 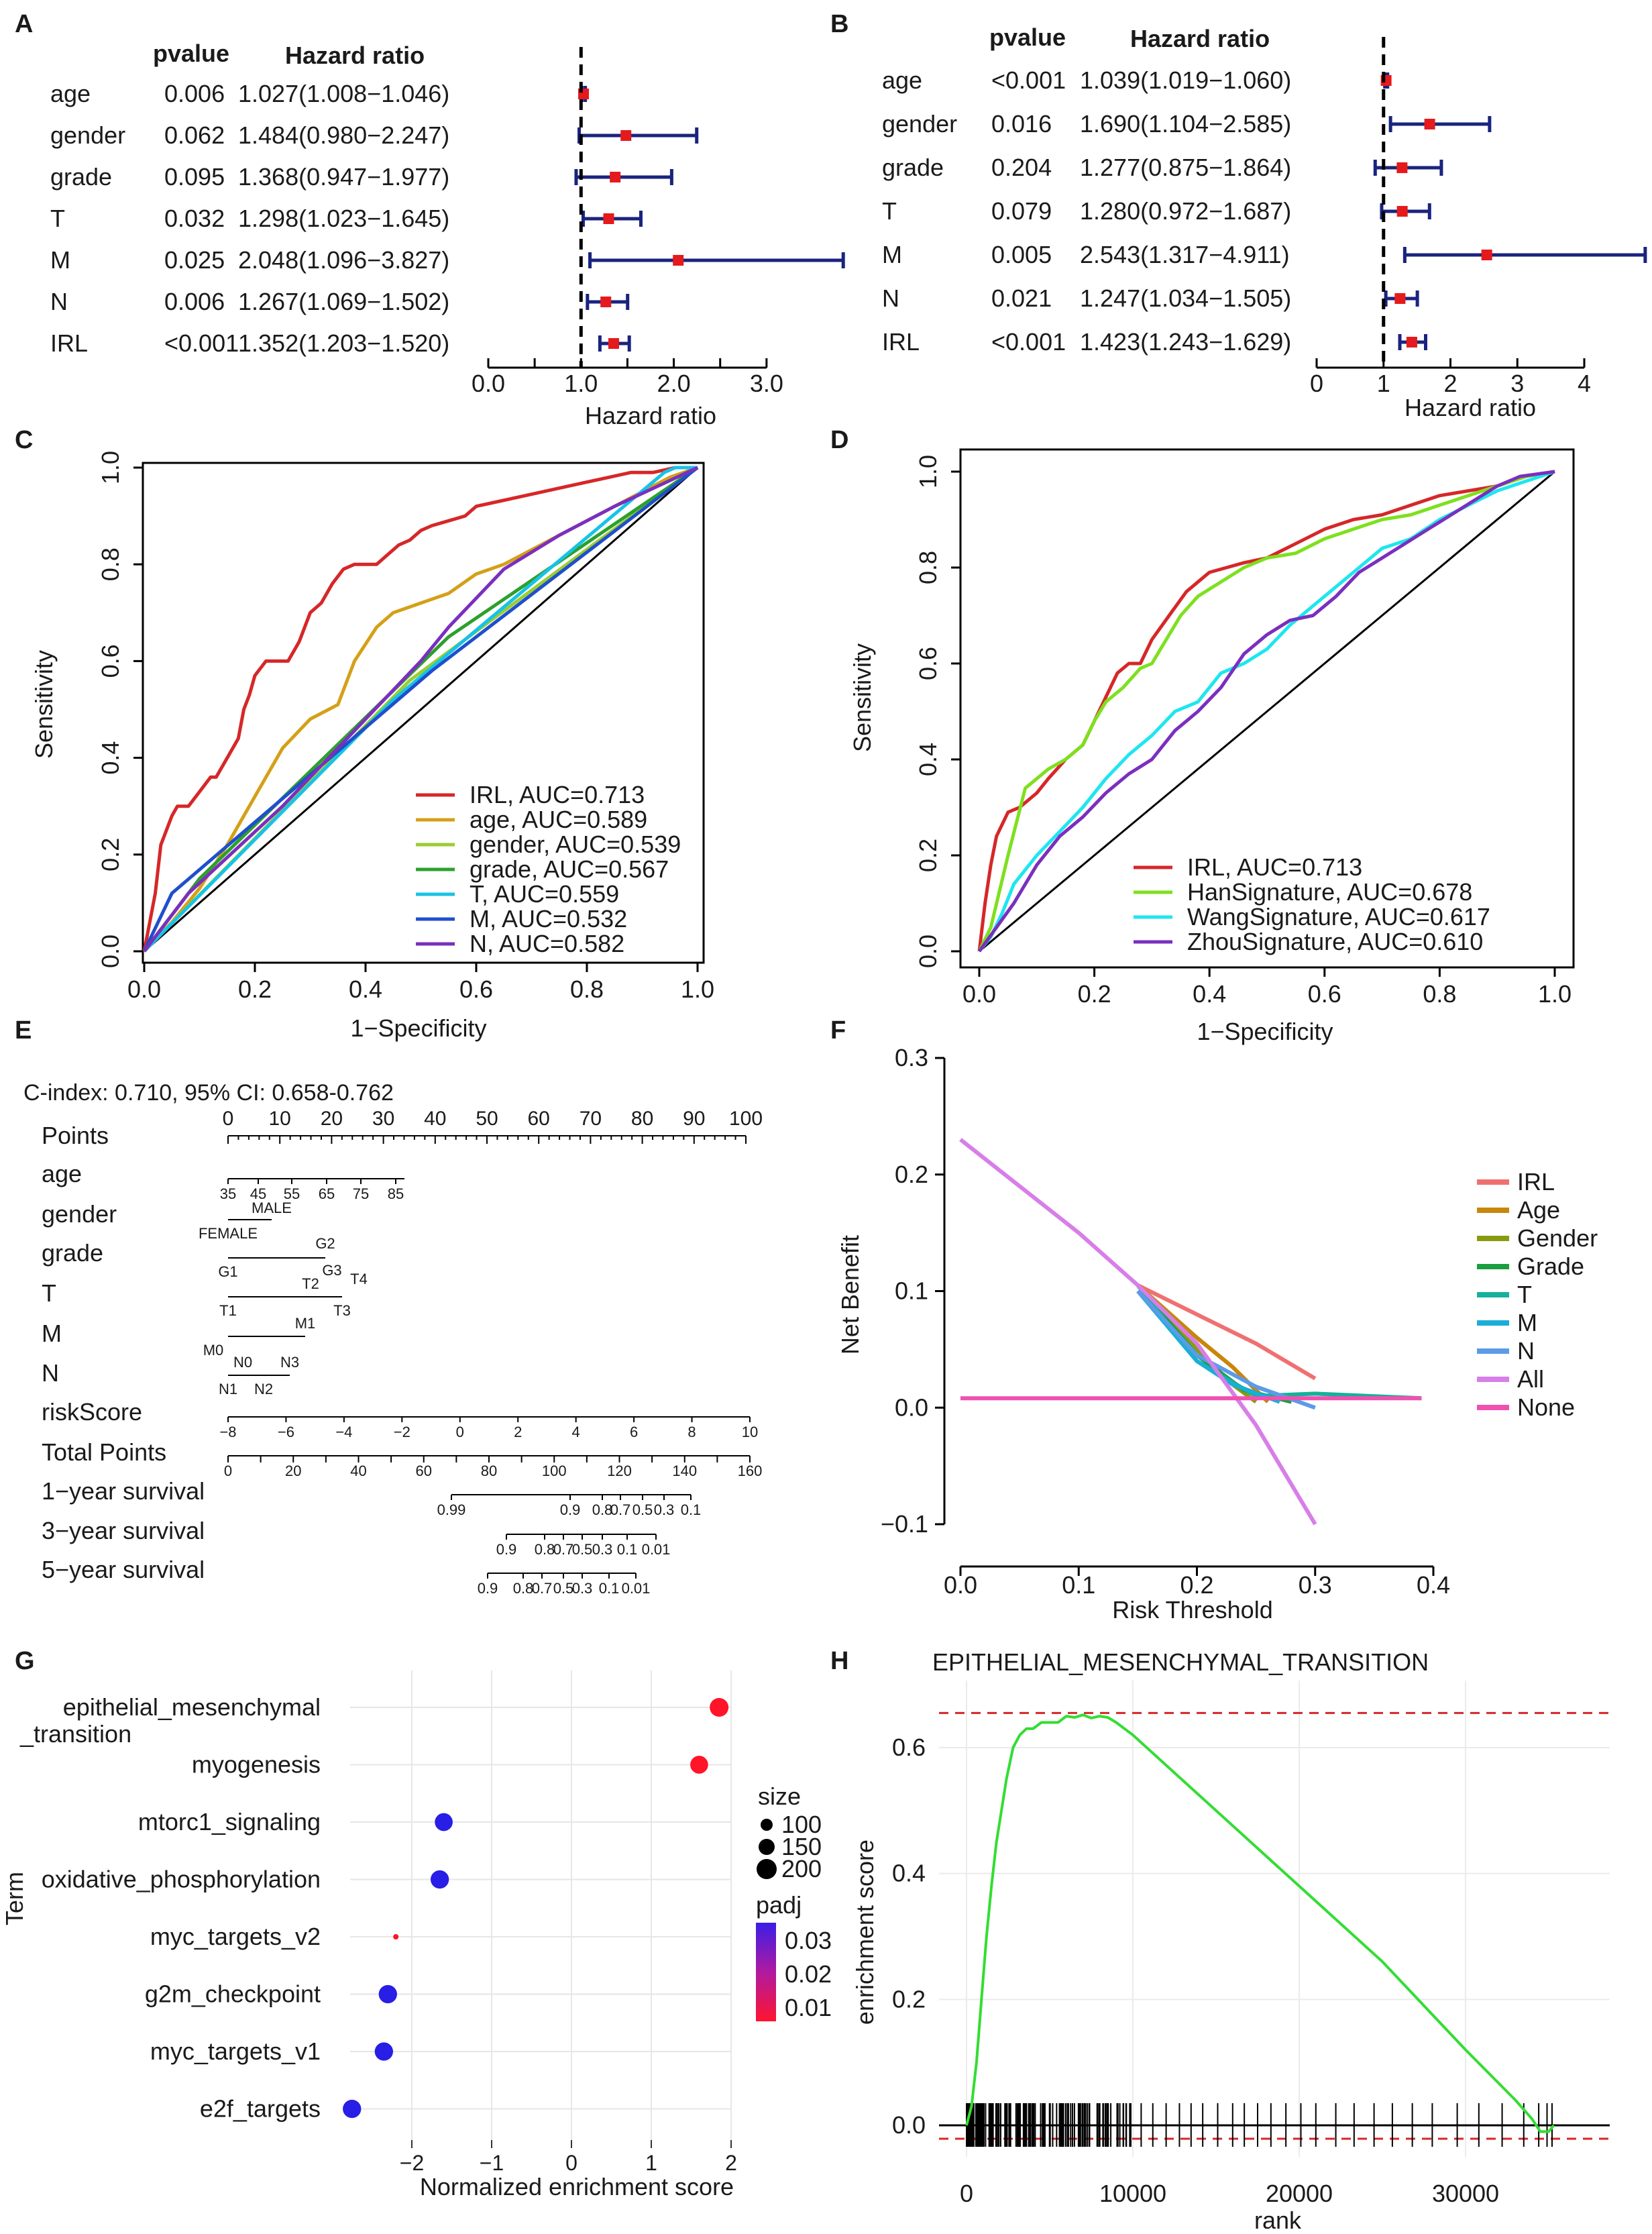 I want to click on row-hazard-ratio-text: 1.277(0.875−1.864), so click(x=1185, y=167).